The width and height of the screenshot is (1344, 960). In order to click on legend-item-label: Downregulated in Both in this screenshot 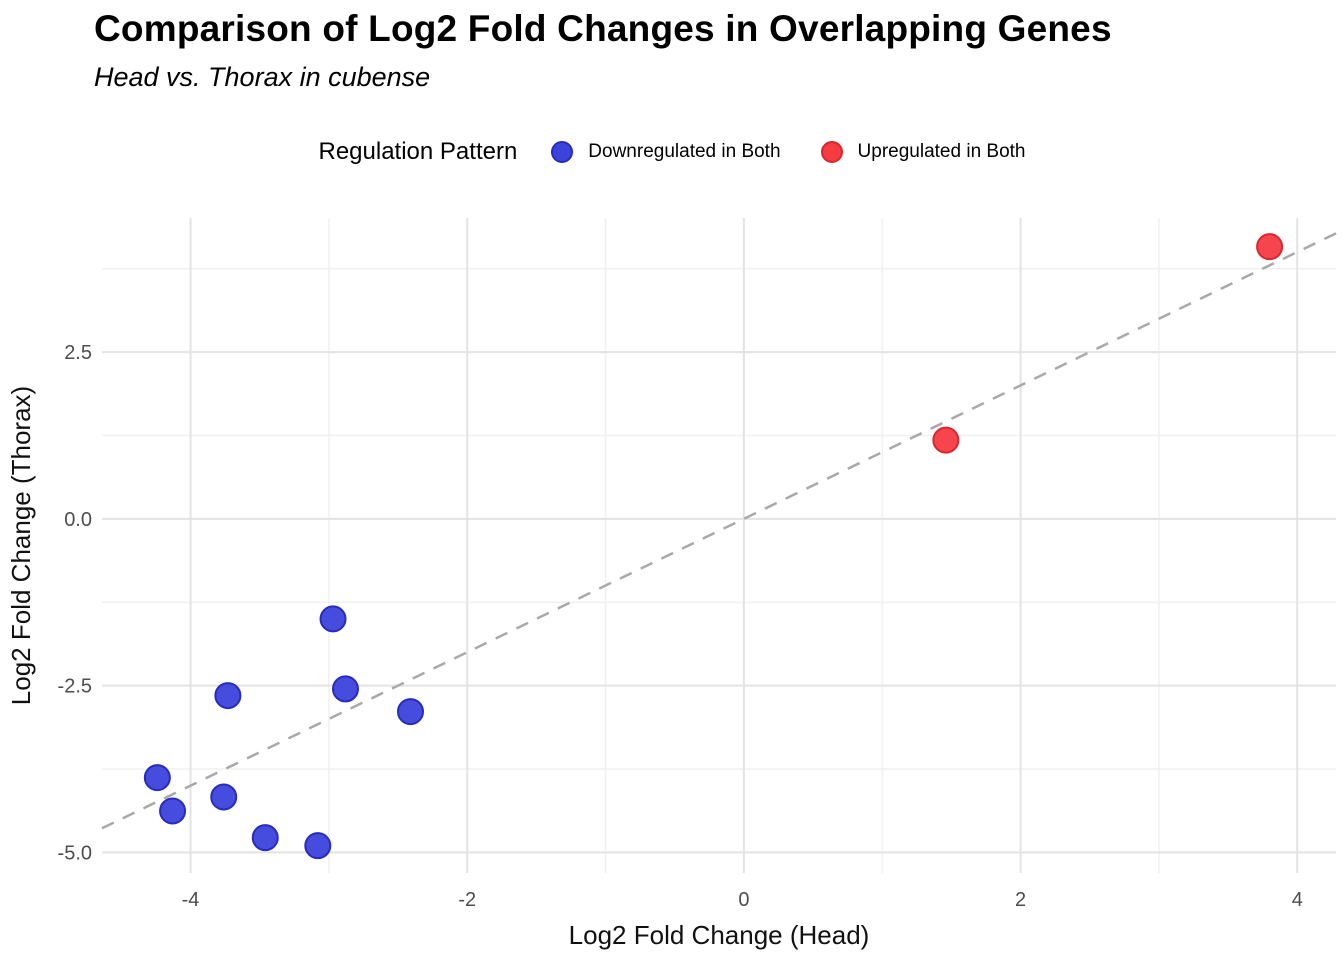, I will do `click(684, 151)`.